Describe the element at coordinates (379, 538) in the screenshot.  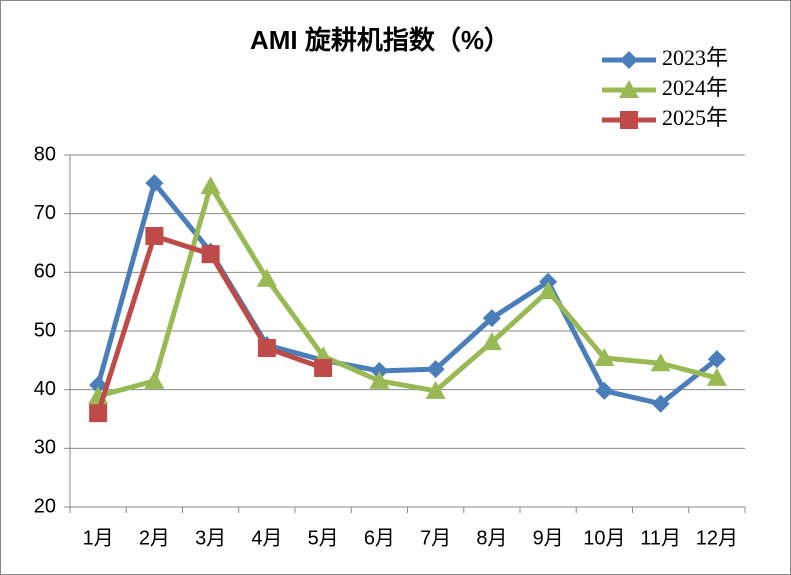
I see `x-tick-label: 6月` at that location.